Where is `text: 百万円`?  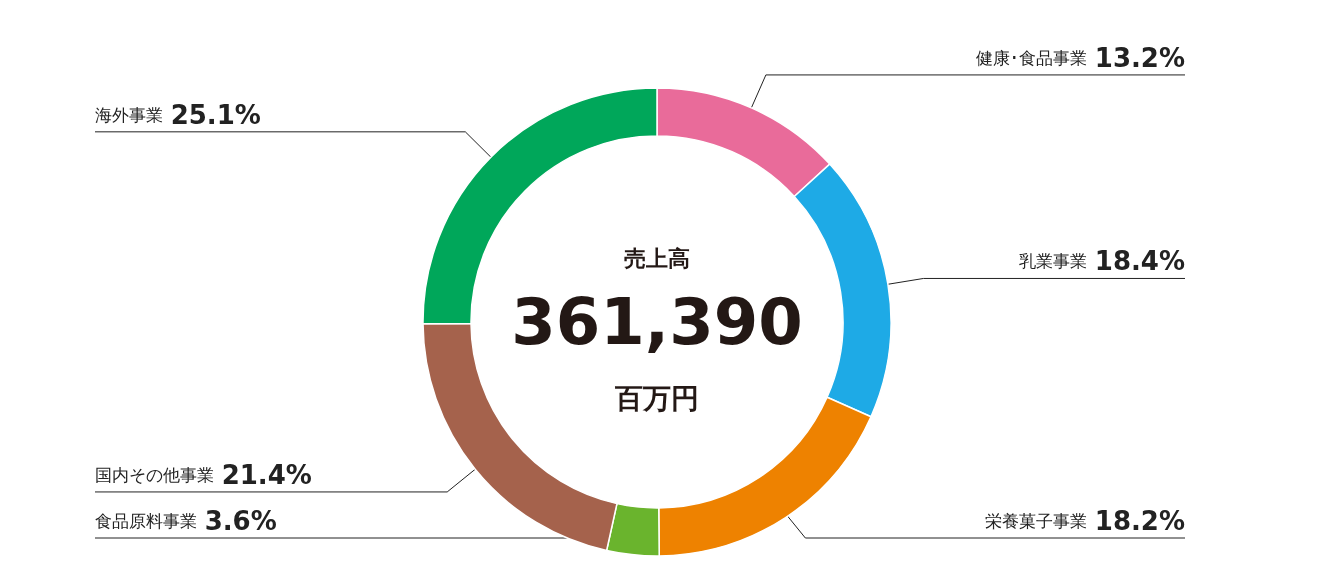
text: 百万円 is located at coordinates (656, 398).